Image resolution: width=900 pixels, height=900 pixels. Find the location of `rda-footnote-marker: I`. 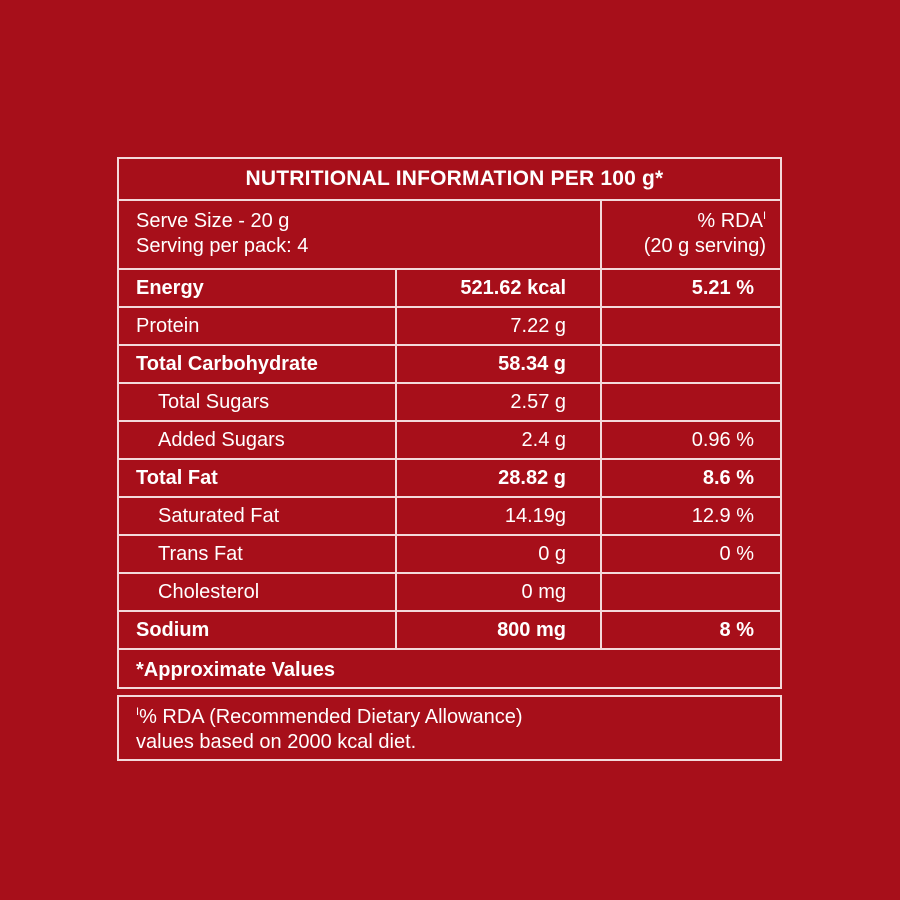

rda-footnote-marker: I is located at coordinates (138, 712).